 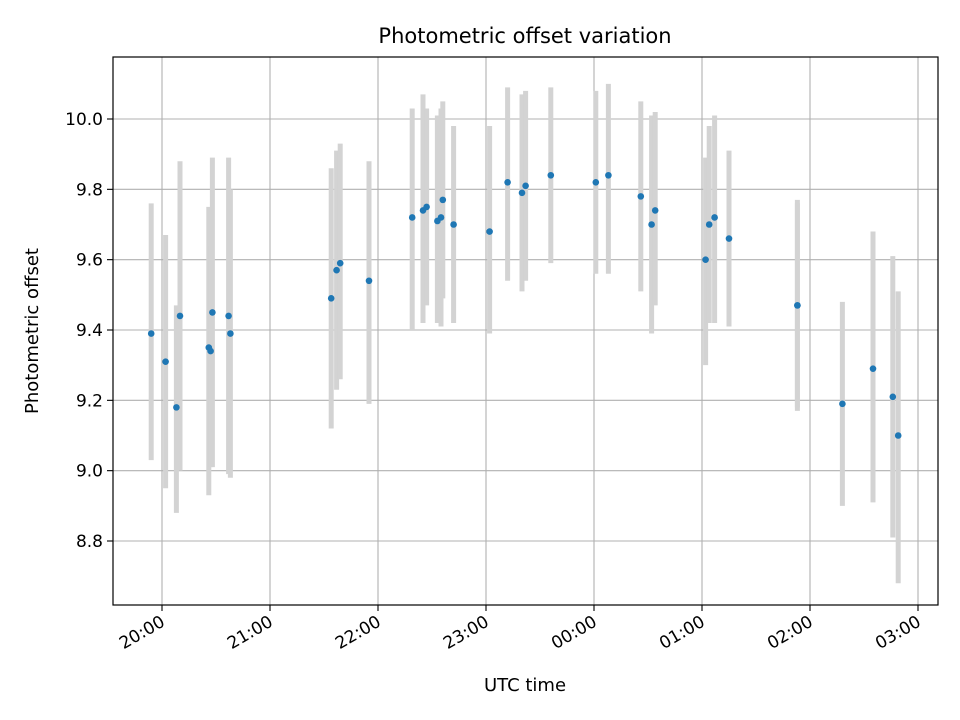 I want to click on x-axis-title: UTC time, so click(x=525, y=685).